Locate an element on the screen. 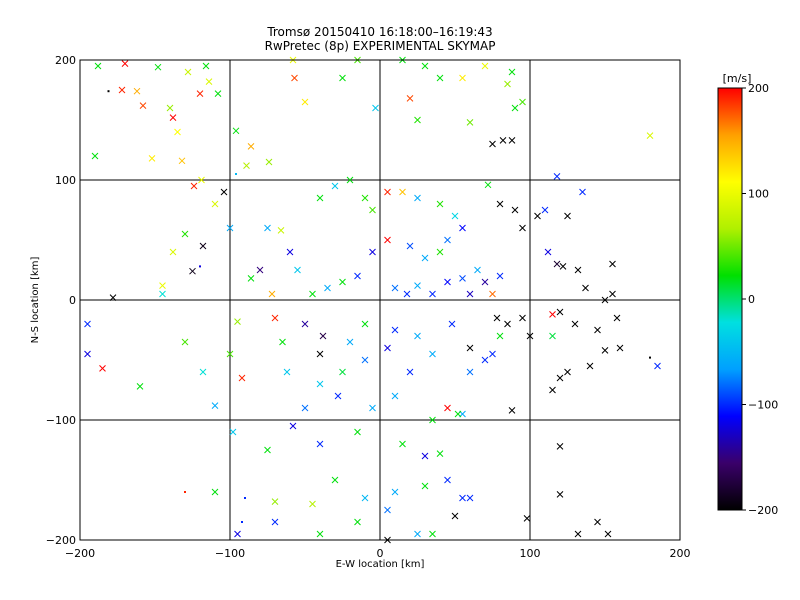  y-tick-label: 100 is located at coordinates (65, 180).